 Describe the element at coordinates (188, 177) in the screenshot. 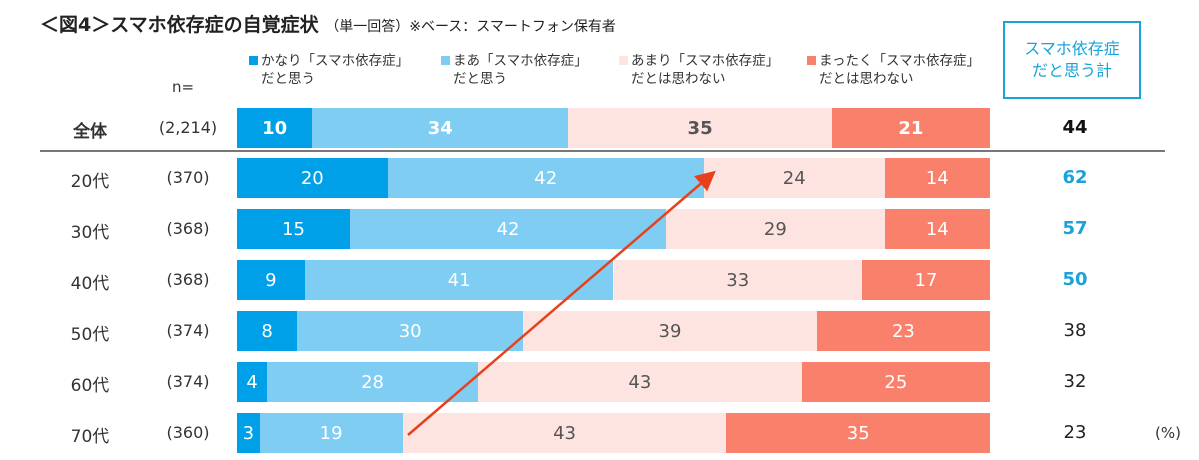

I see `row-n: (370)` at that location.